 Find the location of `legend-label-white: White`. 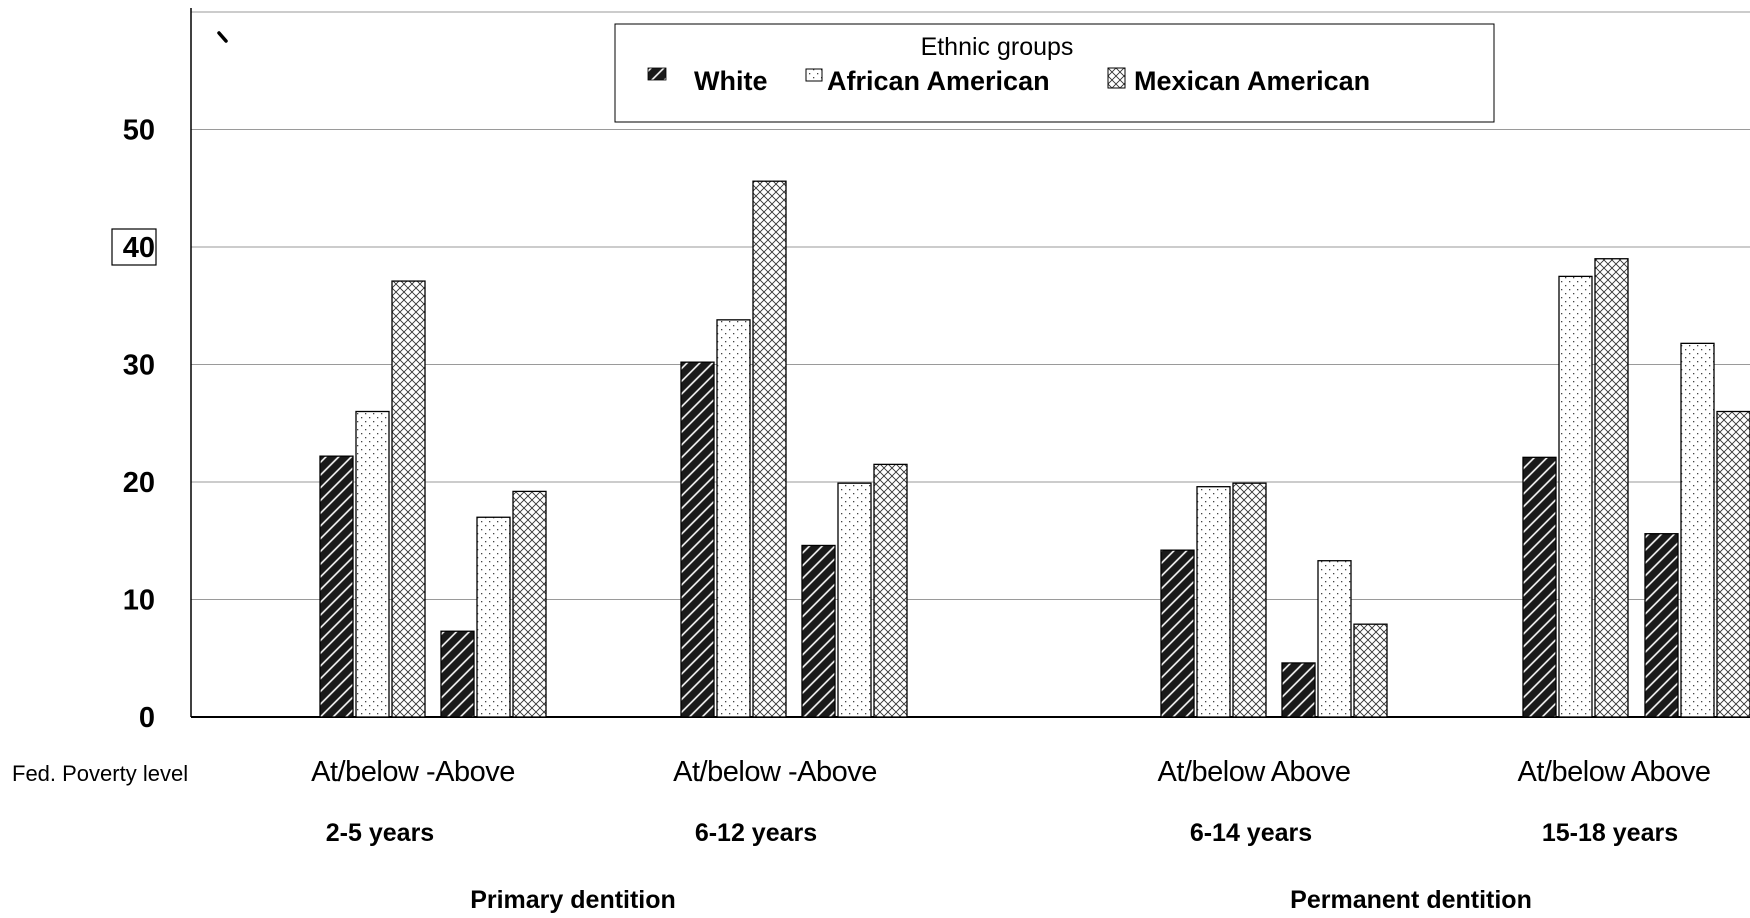

legend-label-white: White is located at coordinates (731, 81).